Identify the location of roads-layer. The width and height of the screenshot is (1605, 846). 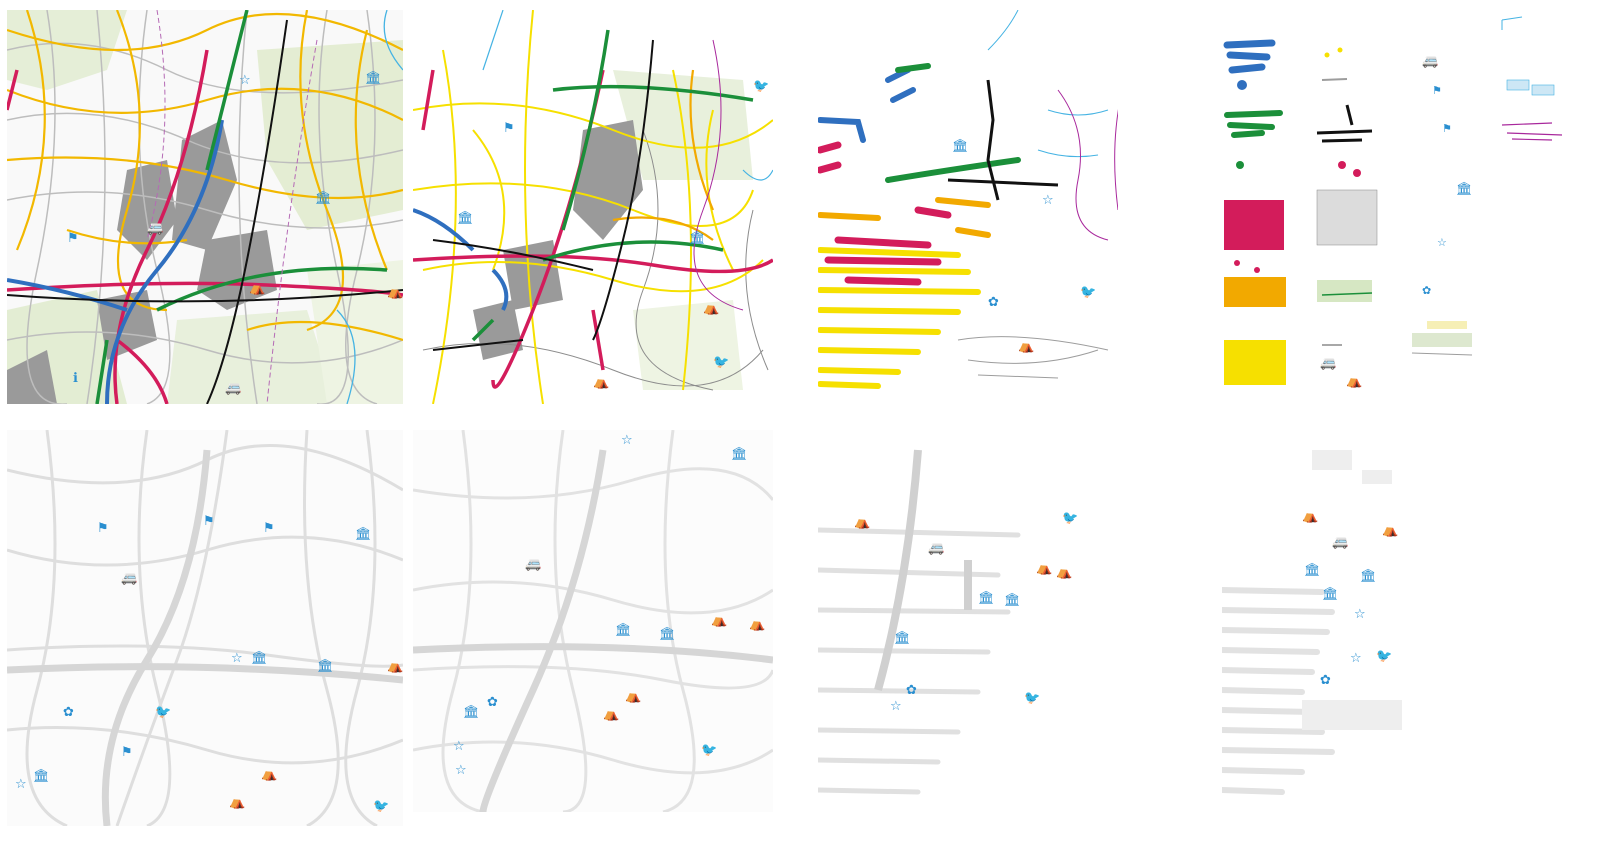
(593, 207).